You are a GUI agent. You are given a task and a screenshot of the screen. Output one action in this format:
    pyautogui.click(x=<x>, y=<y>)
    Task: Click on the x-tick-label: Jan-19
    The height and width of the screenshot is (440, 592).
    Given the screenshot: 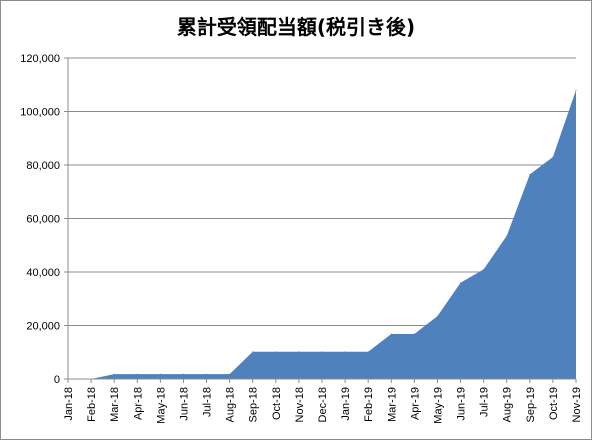 What is the action you would take?
    pyautogui.click(x=346, y=404)
    